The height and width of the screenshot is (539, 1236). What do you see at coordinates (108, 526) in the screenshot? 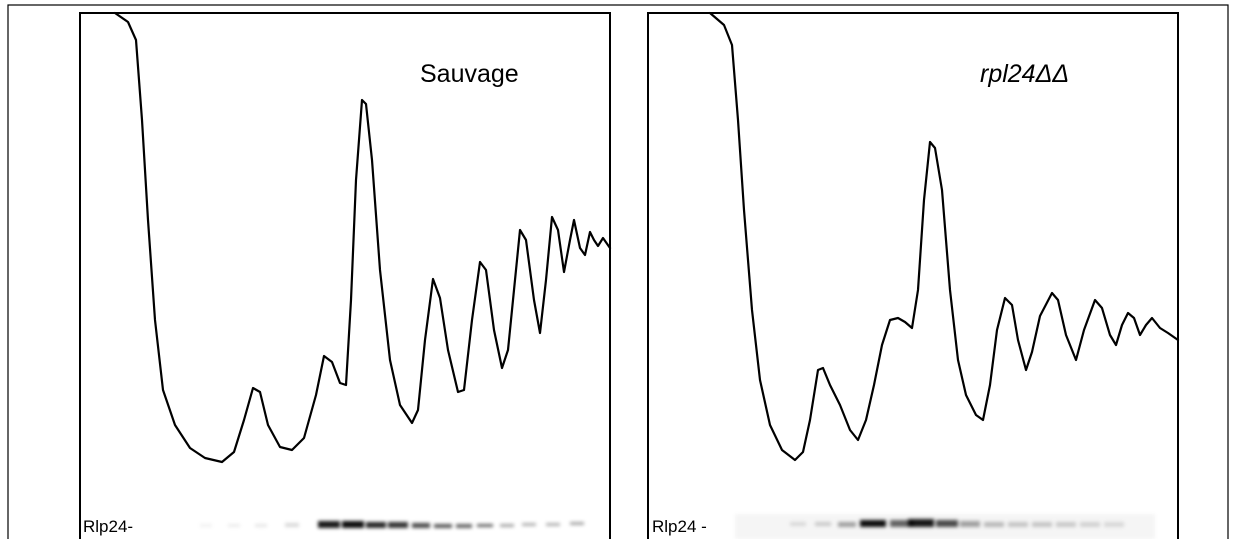
I see `blot-label: Rlp24-` at bounding box center [108, 526].